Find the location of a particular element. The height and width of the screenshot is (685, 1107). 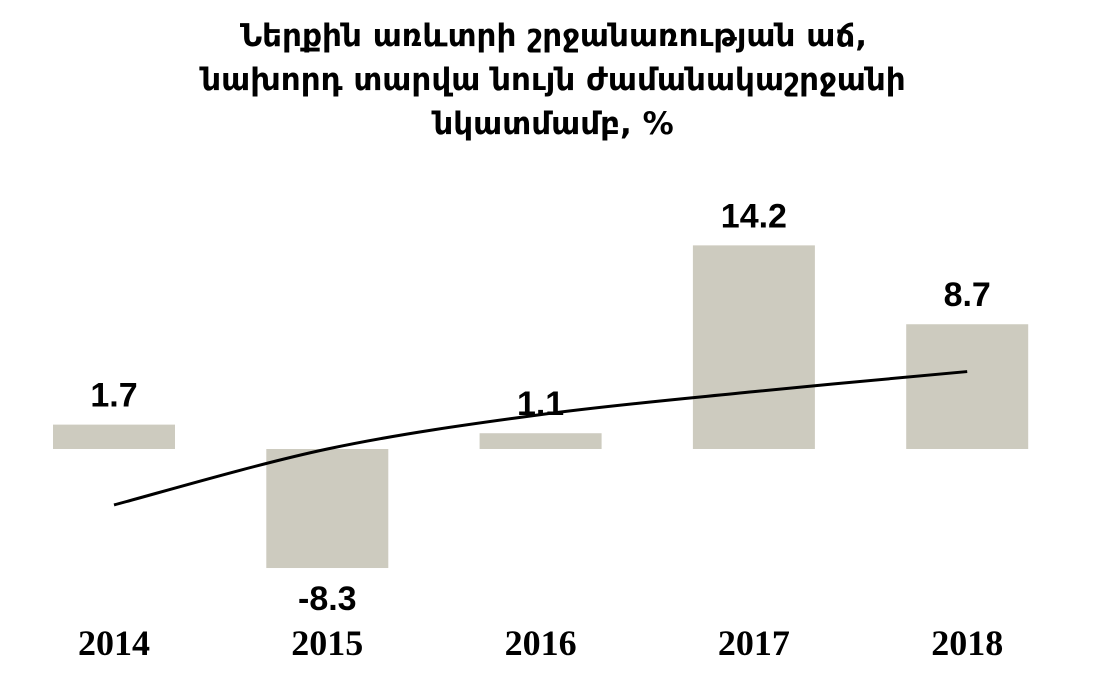

chart-title-line-2: նախորդ տարվա նույն ժամանակաշրջանի is located at coordinates (553, 80).